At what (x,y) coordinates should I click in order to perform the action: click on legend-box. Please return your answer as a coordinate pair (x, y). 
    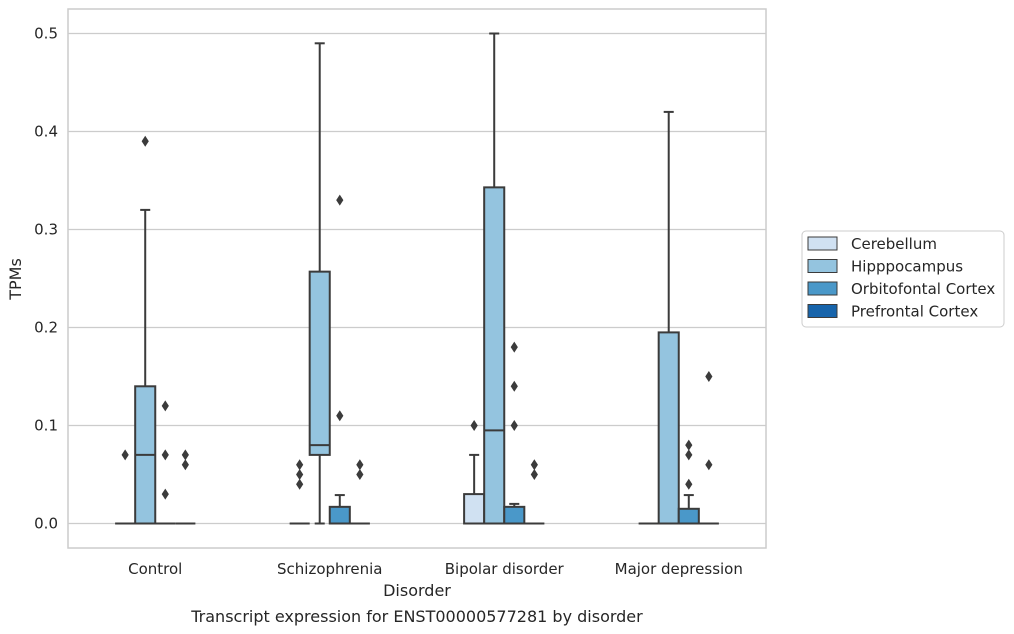
    Looking at the image, I should click on (903, 279).